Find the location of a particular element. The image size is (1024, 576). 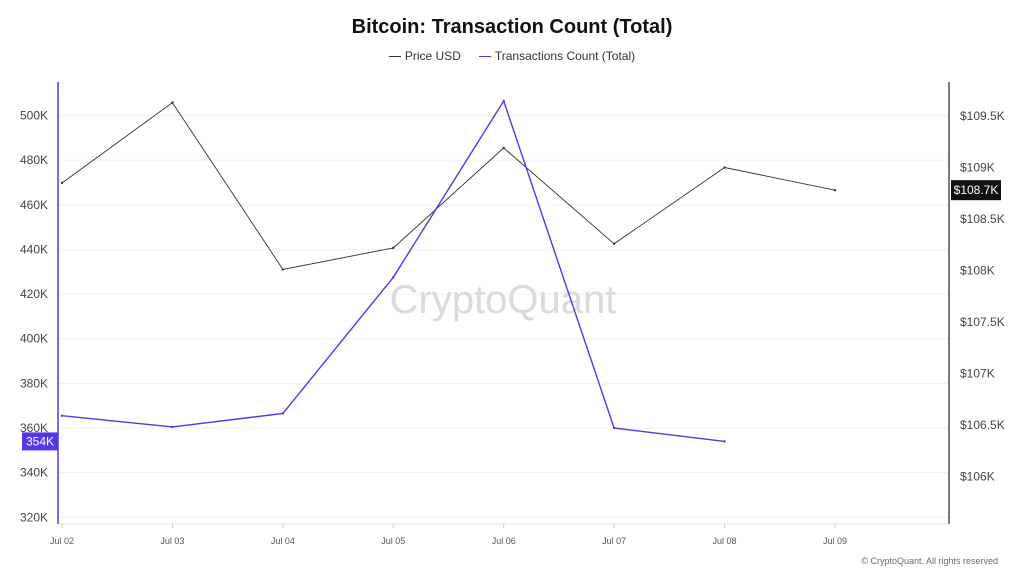

current-price-marker is located at coordinates (976, 190).